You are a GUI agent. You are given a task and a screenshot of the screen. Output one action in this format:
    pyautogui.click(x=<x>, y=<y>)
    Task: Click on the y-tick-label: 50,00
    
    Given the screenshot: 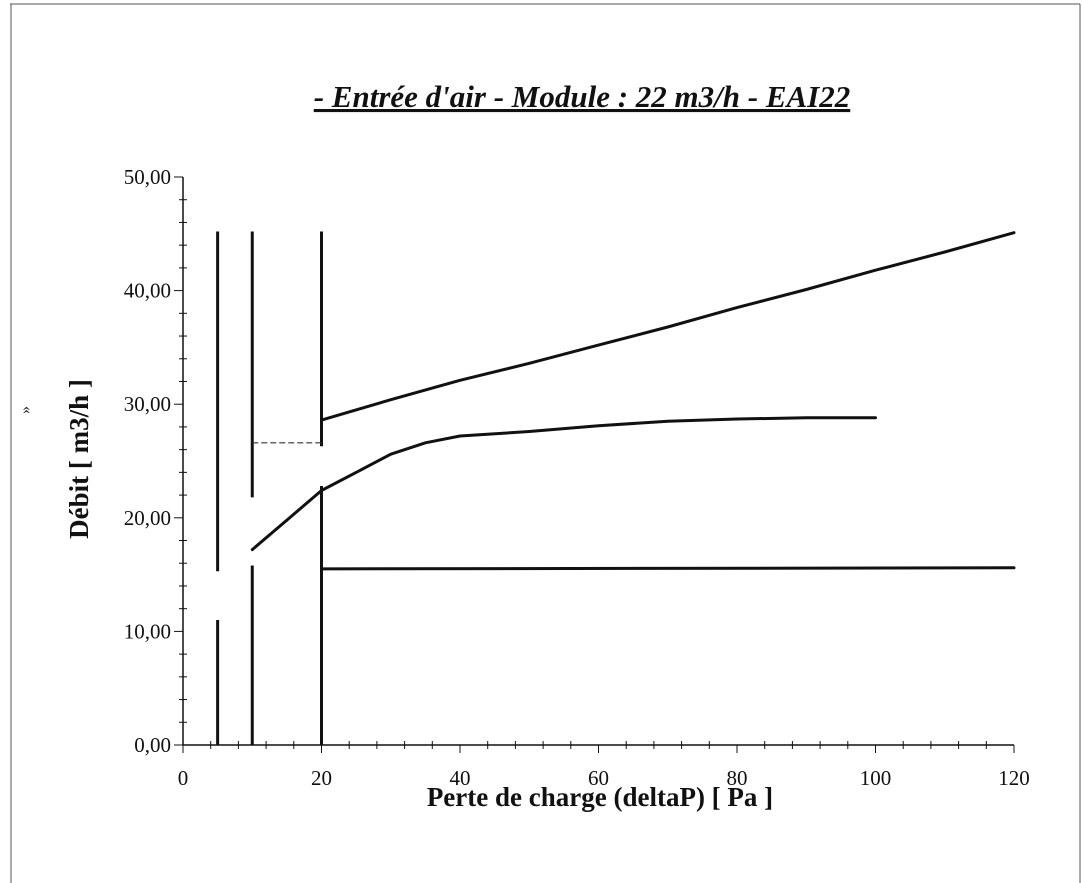 What is the action you would take?
    pyautogui.click(x=147, y=177)
    